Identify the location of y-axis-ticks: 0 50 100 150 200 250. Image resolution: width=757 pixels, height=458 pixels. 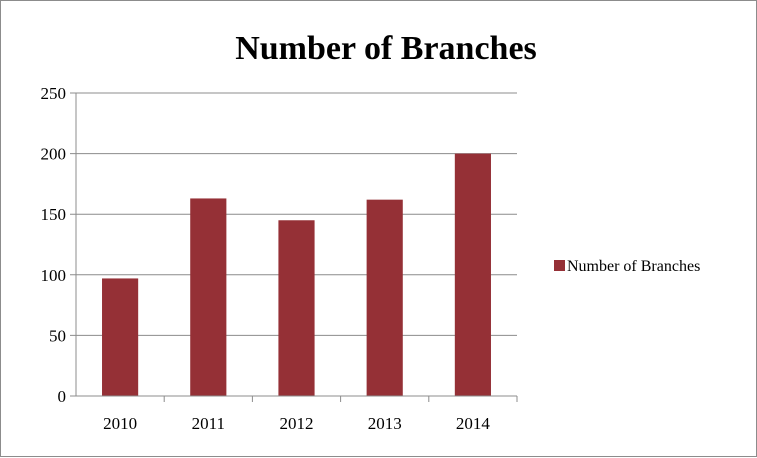
(54, 245).